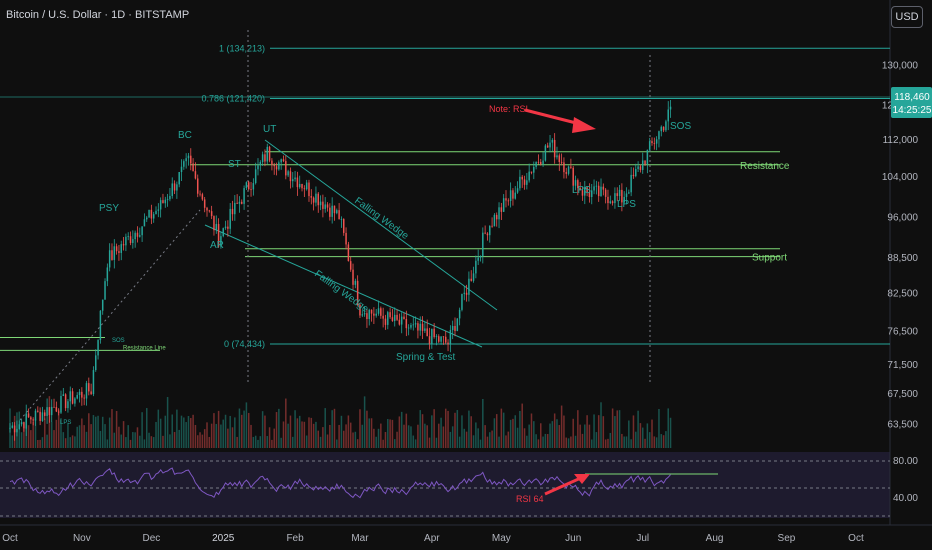 The image size is (932, 550). I want to click on annotation-lps-2: LPS, so click(626, 204).